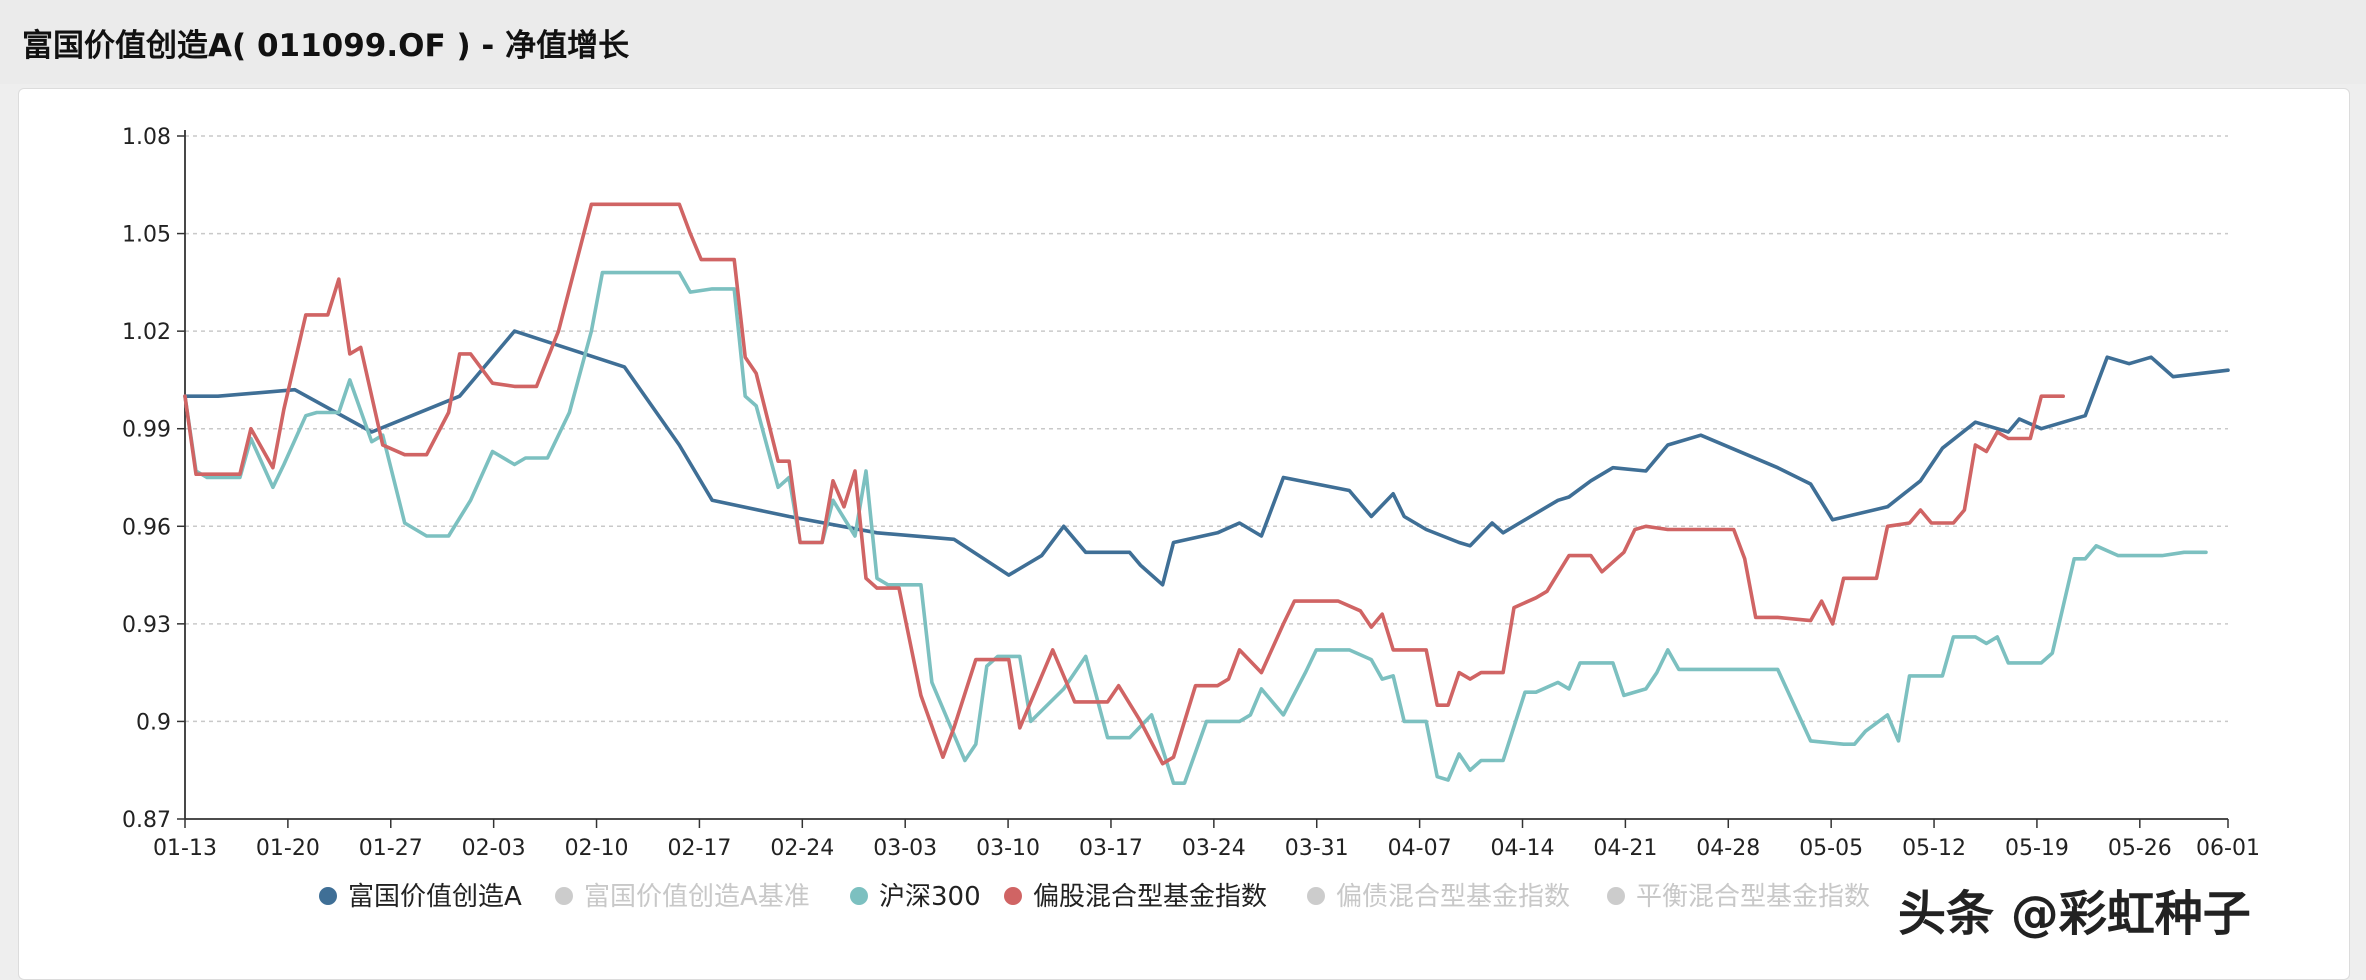  I want to click on legend-label: 偏债混合型基金指数, so click(1453, 897).